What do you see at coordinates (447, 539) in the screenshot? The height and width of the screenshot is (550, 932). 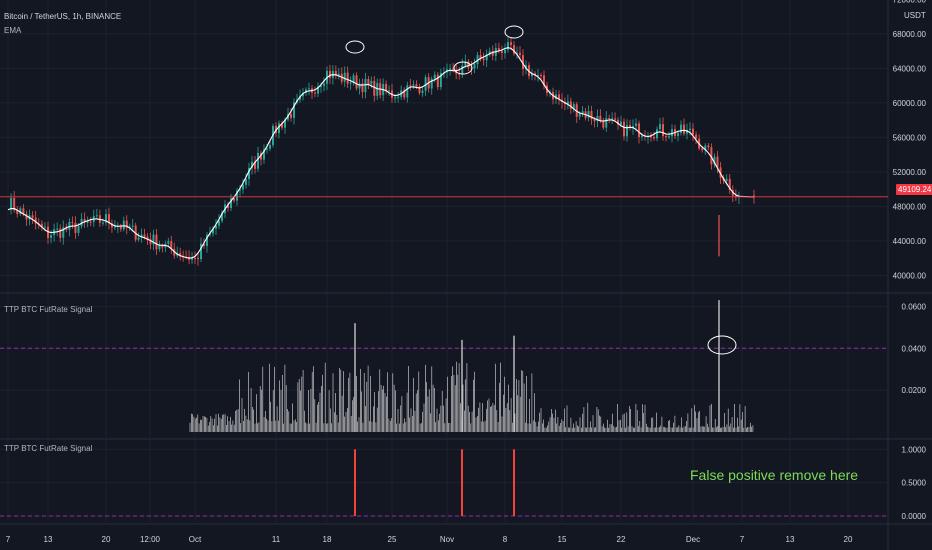 I see `x-tick-label: Nov` at bounding box center [447, 539].